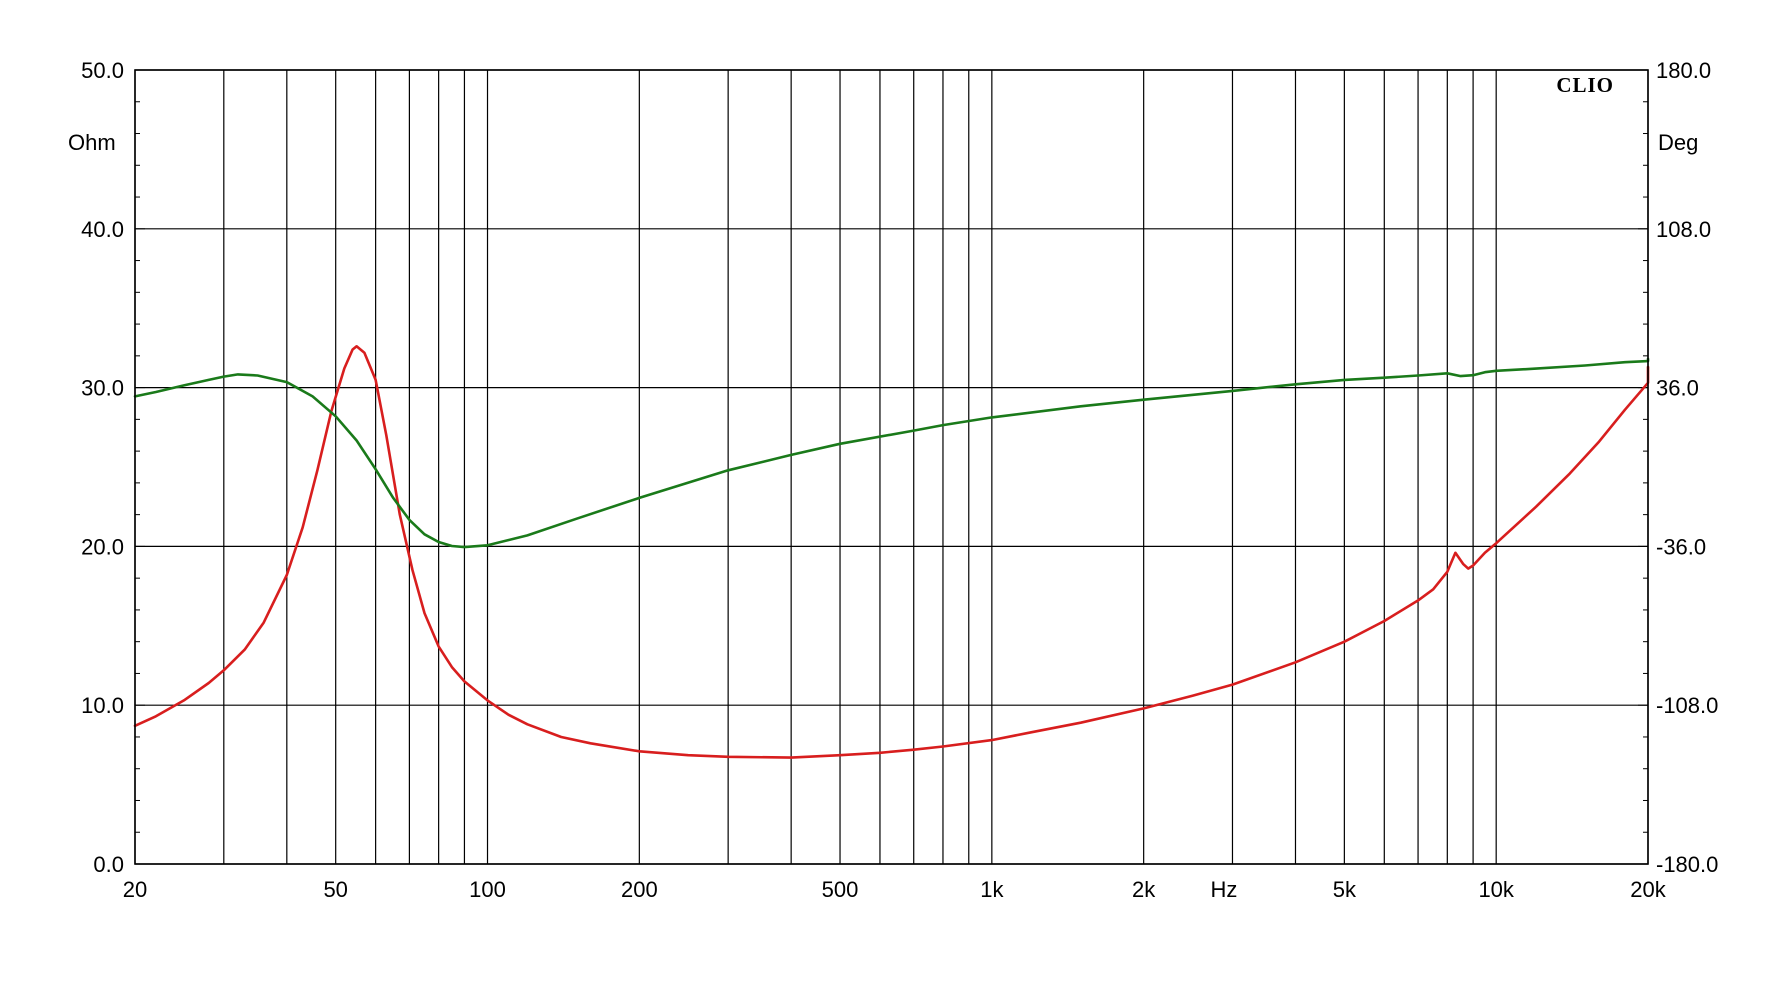 Image resolution: width=1772 pixels, height=1006 pixels. What do you see at coordinates (1687, 705) in the screenshot?
I see `y-right-tick-label: -108.0` at bounding box center [1687, 705].